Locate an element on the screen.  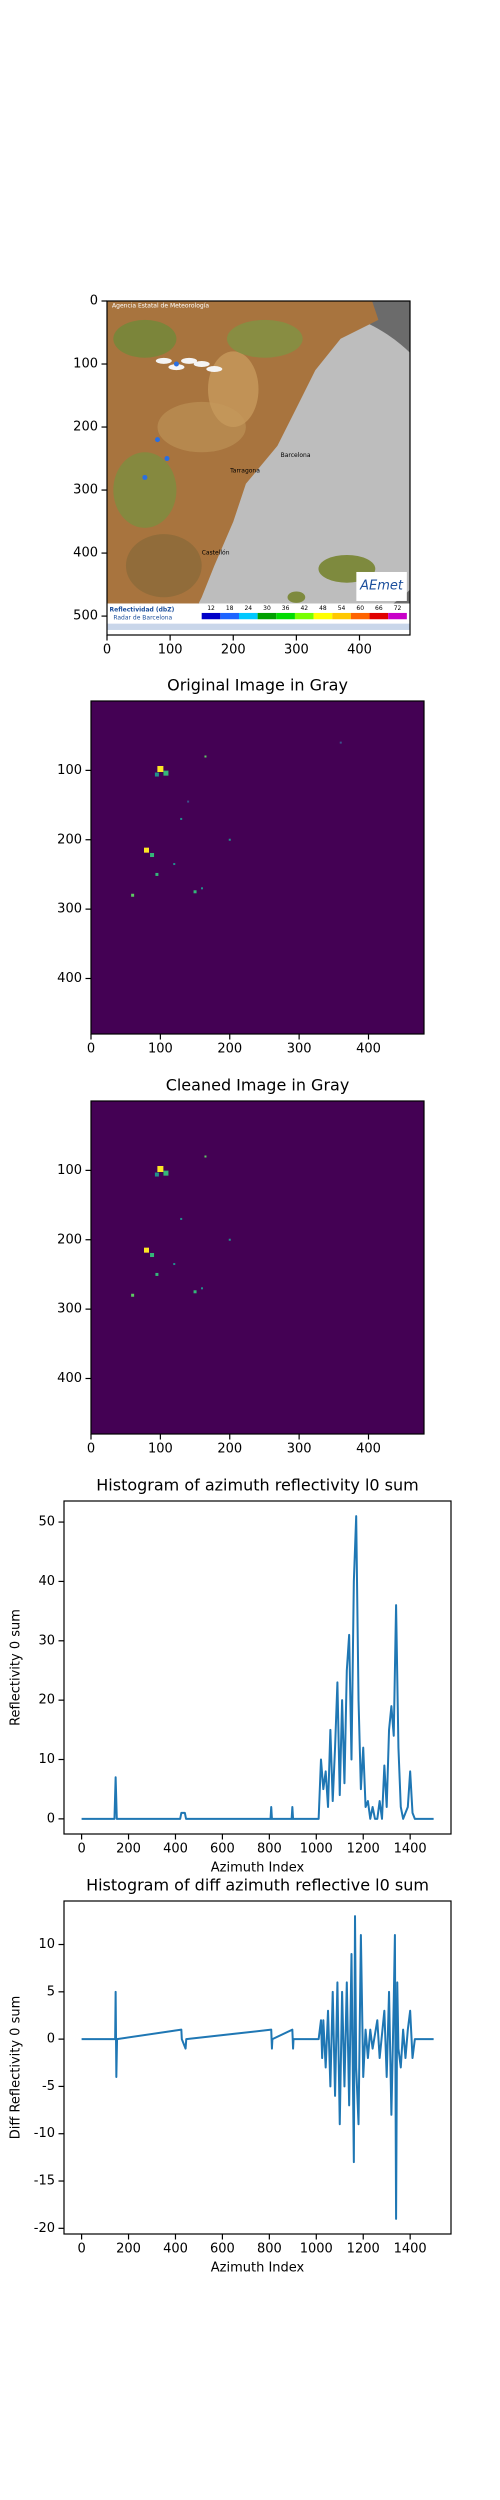
legend-title: Reflectividad (dbZ) is located at coordinates (142, 609).